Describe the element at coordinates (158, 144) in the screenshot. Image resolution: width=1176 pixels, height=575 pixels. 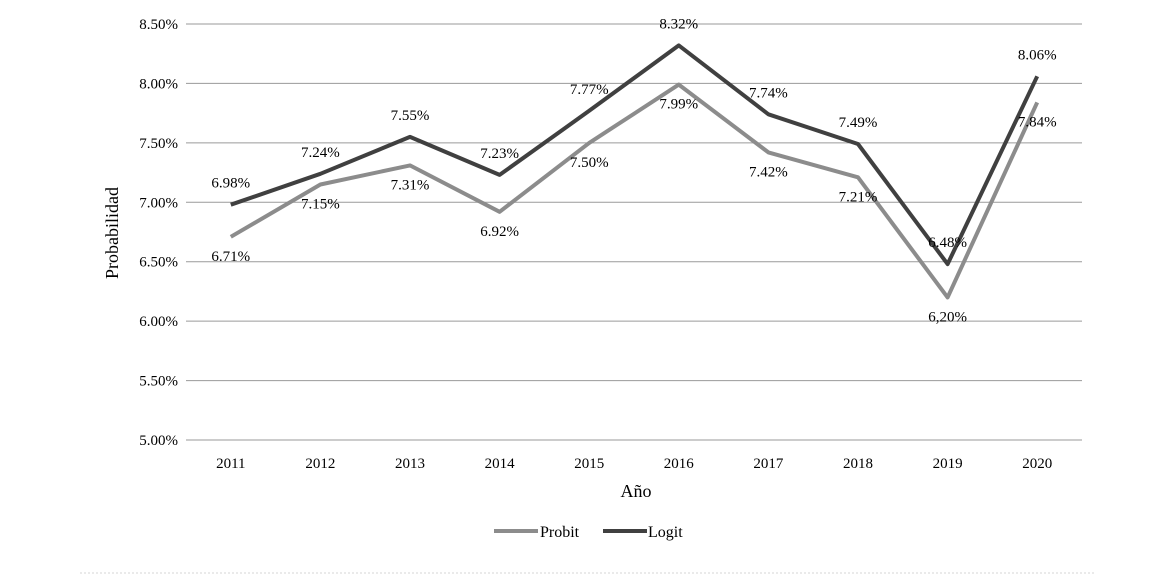
I see `y-tick-label: 7.50%` at that location.